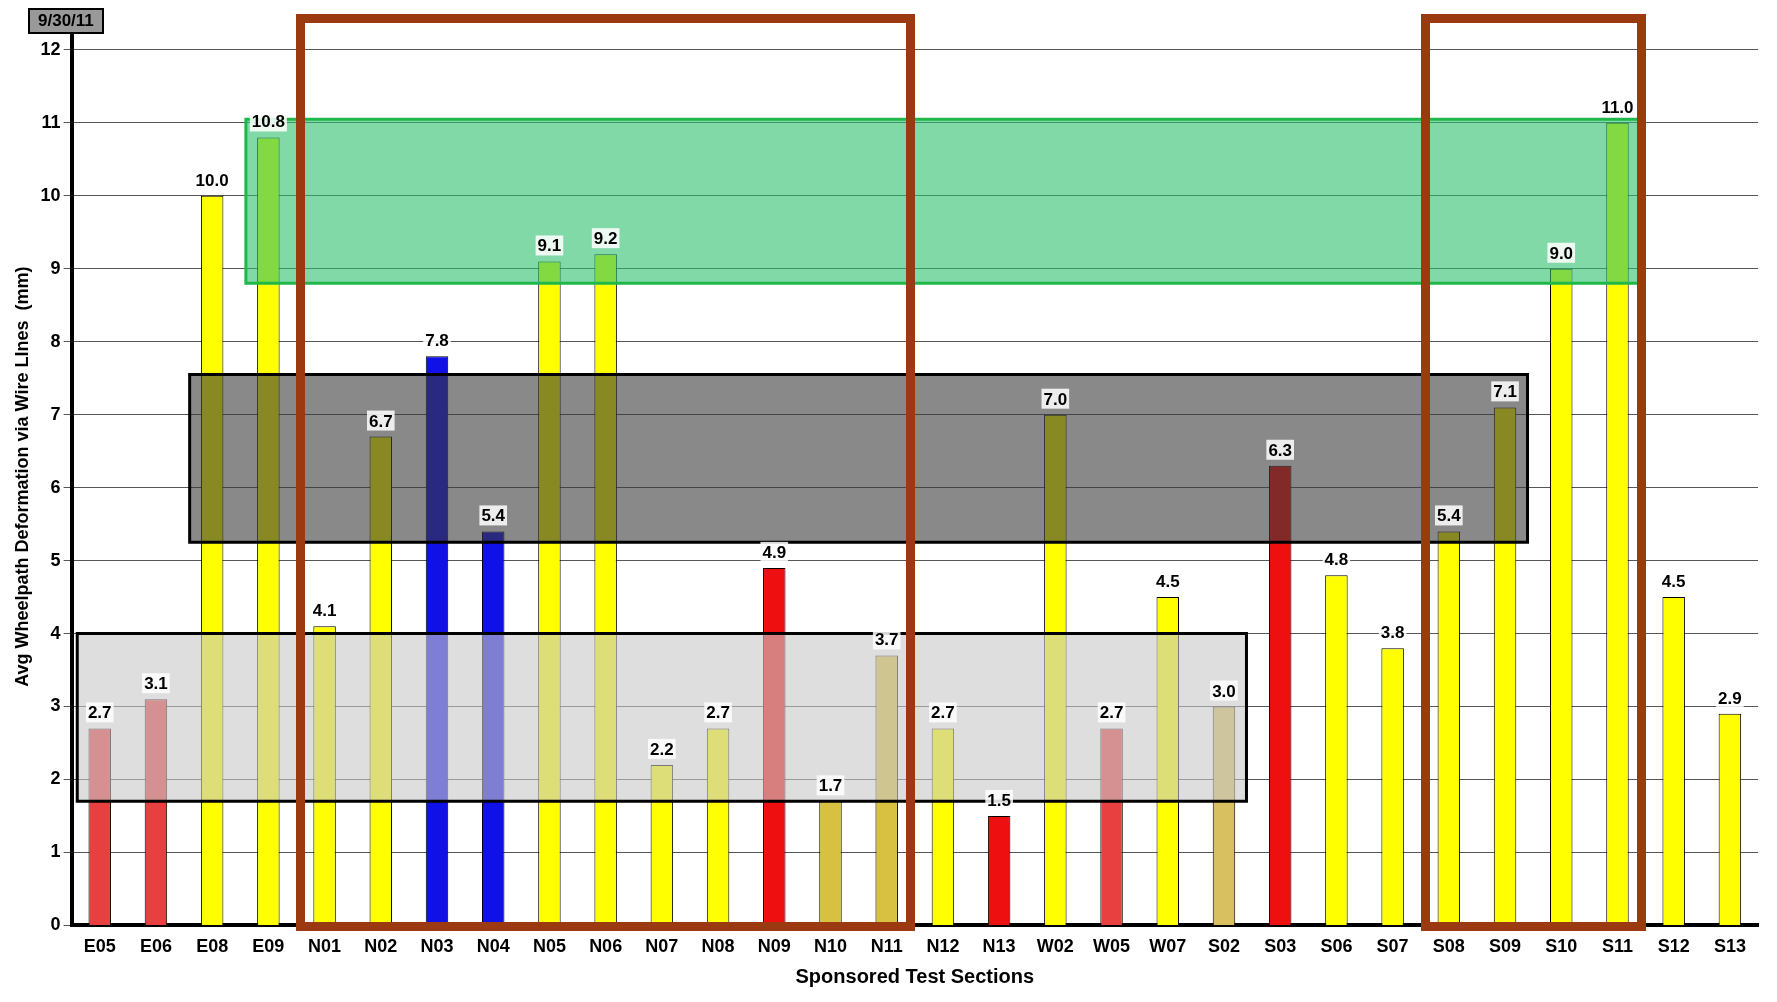 The width and height of the screenshot is (1777, 1002). I want to click on x-axis-title: Sponsored Test Sections, so click(915, 975).